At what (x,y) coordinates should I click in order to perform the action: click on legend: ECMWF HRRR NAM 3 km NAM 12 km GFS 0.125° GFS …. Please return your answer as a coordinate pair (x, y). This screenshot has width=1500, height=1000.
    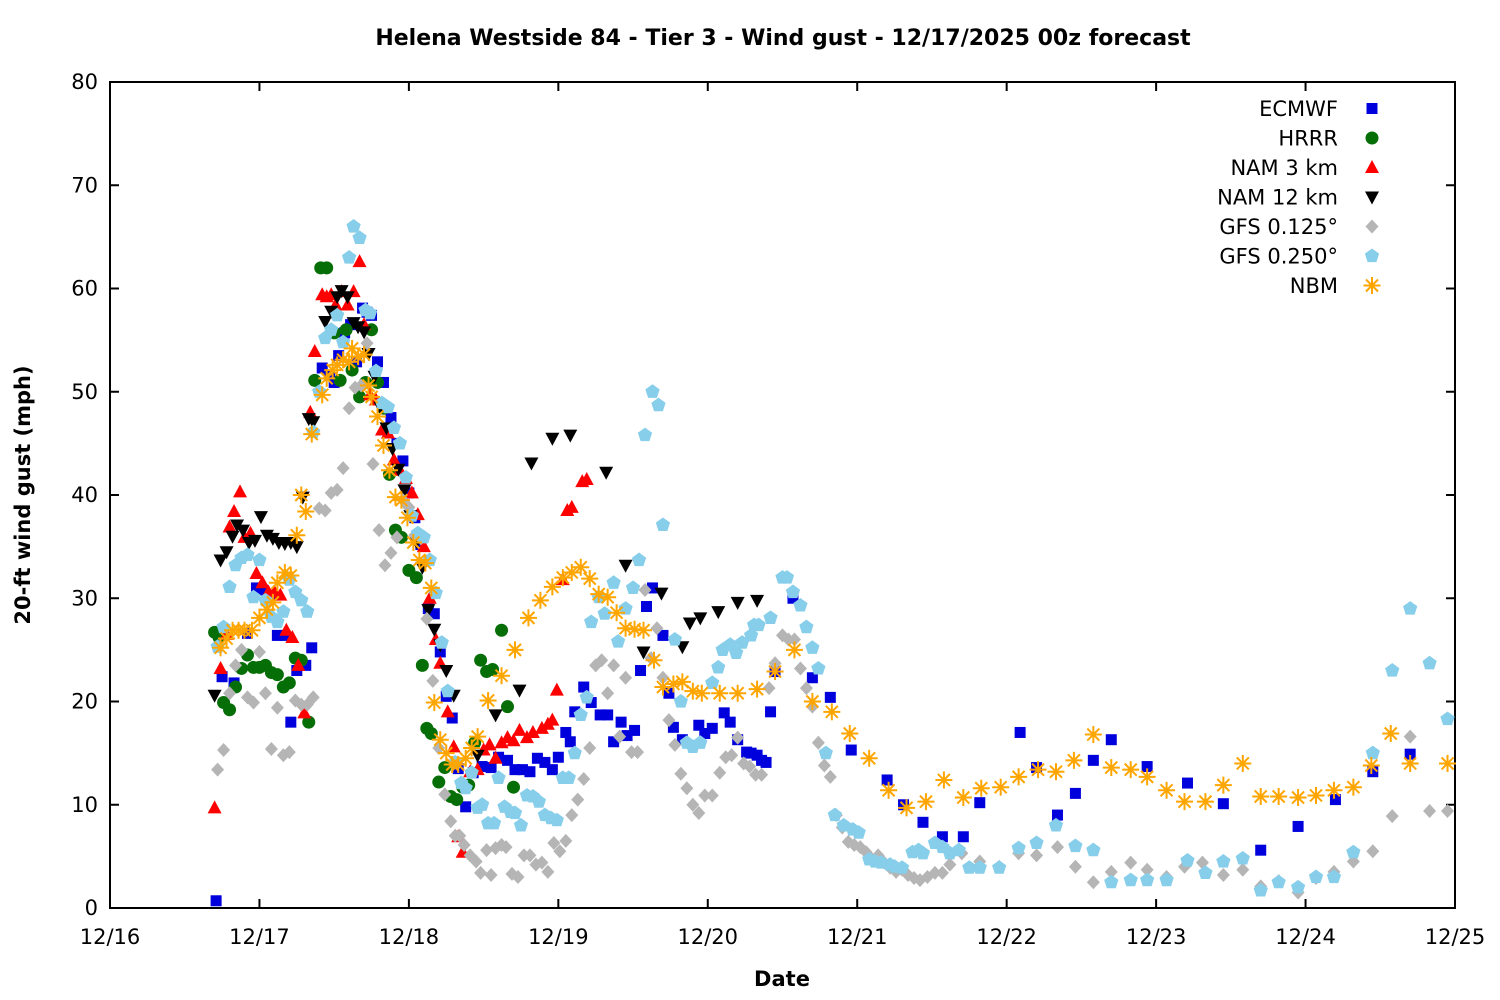
    Looking at the image, I should click on (1299, 197).